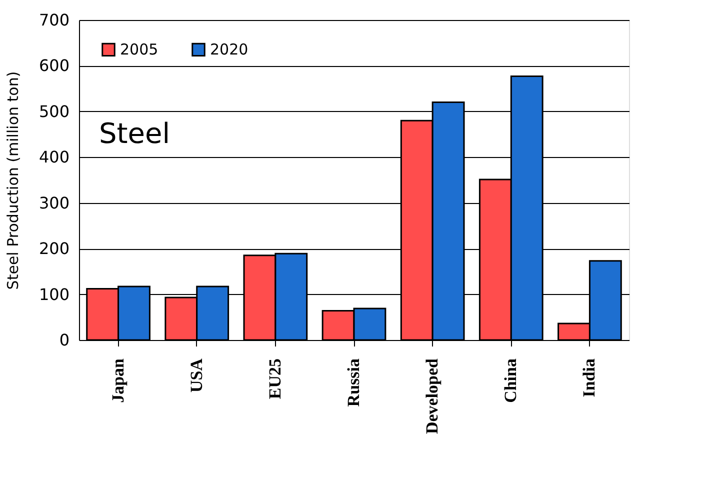 The width and height of the screenshot is (705, 486). Describe the element at coordinates (54, 111) in the screenshot. I see `y-tick-label: 500` at that location.